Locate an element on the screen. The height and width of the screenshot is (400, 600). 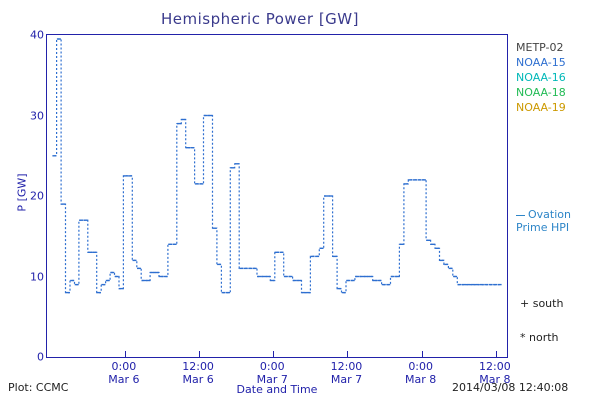
ovation-label-line2: Prime HPI is located at coordinates (543, 227).